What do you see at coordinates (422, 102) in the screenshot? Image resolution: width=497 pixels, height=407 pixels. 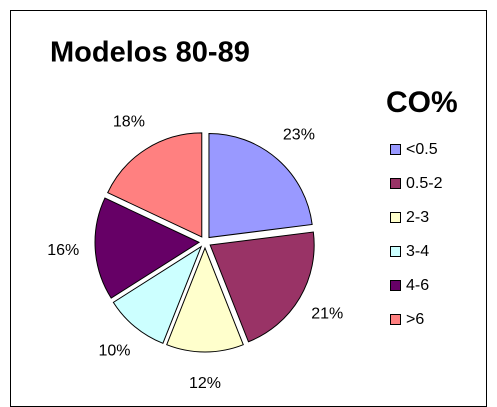 I see `legend-title: CO%` at bounding box center [422, 102].